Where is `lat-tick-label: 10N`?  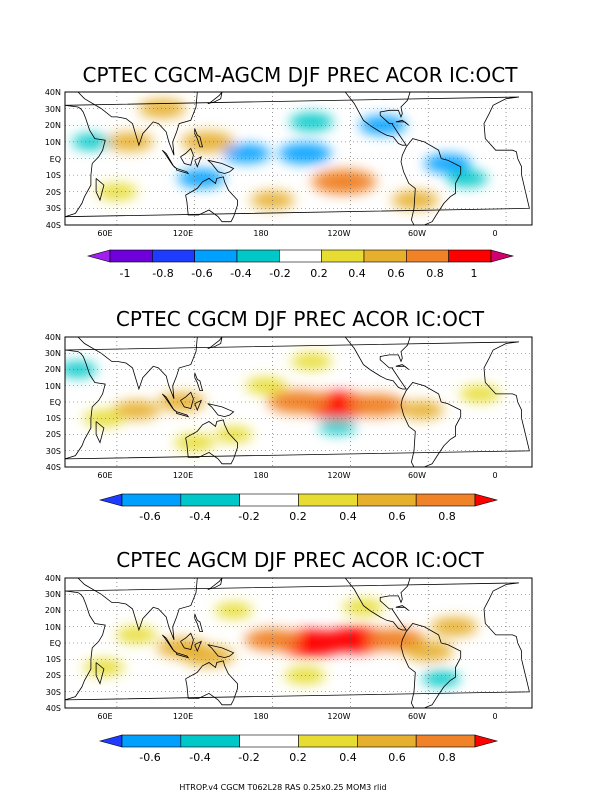 lat-tick-label: 10N is located at coordinates (53, 142).